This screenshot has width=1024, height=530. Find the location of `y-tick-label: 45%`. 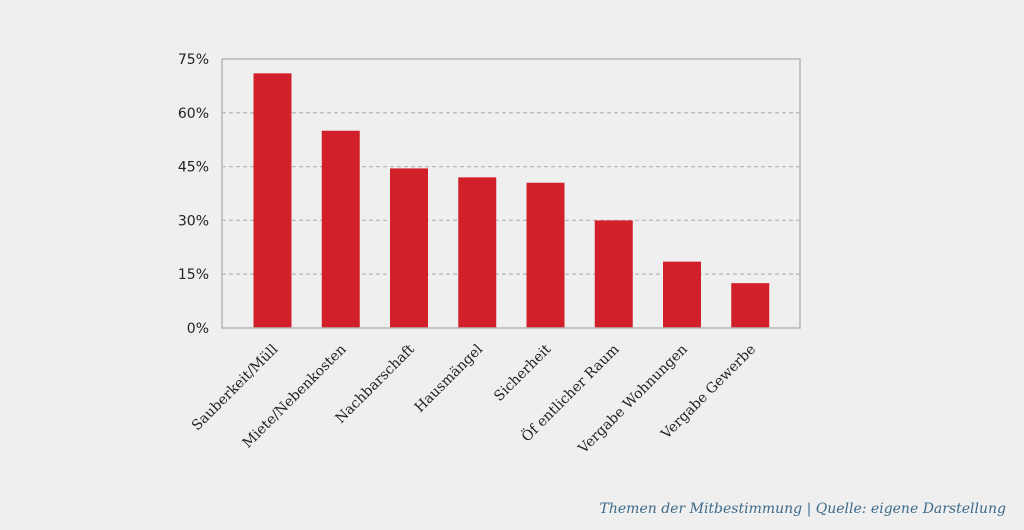

y-tick-label: 45% is located at coordinates (193, 168).